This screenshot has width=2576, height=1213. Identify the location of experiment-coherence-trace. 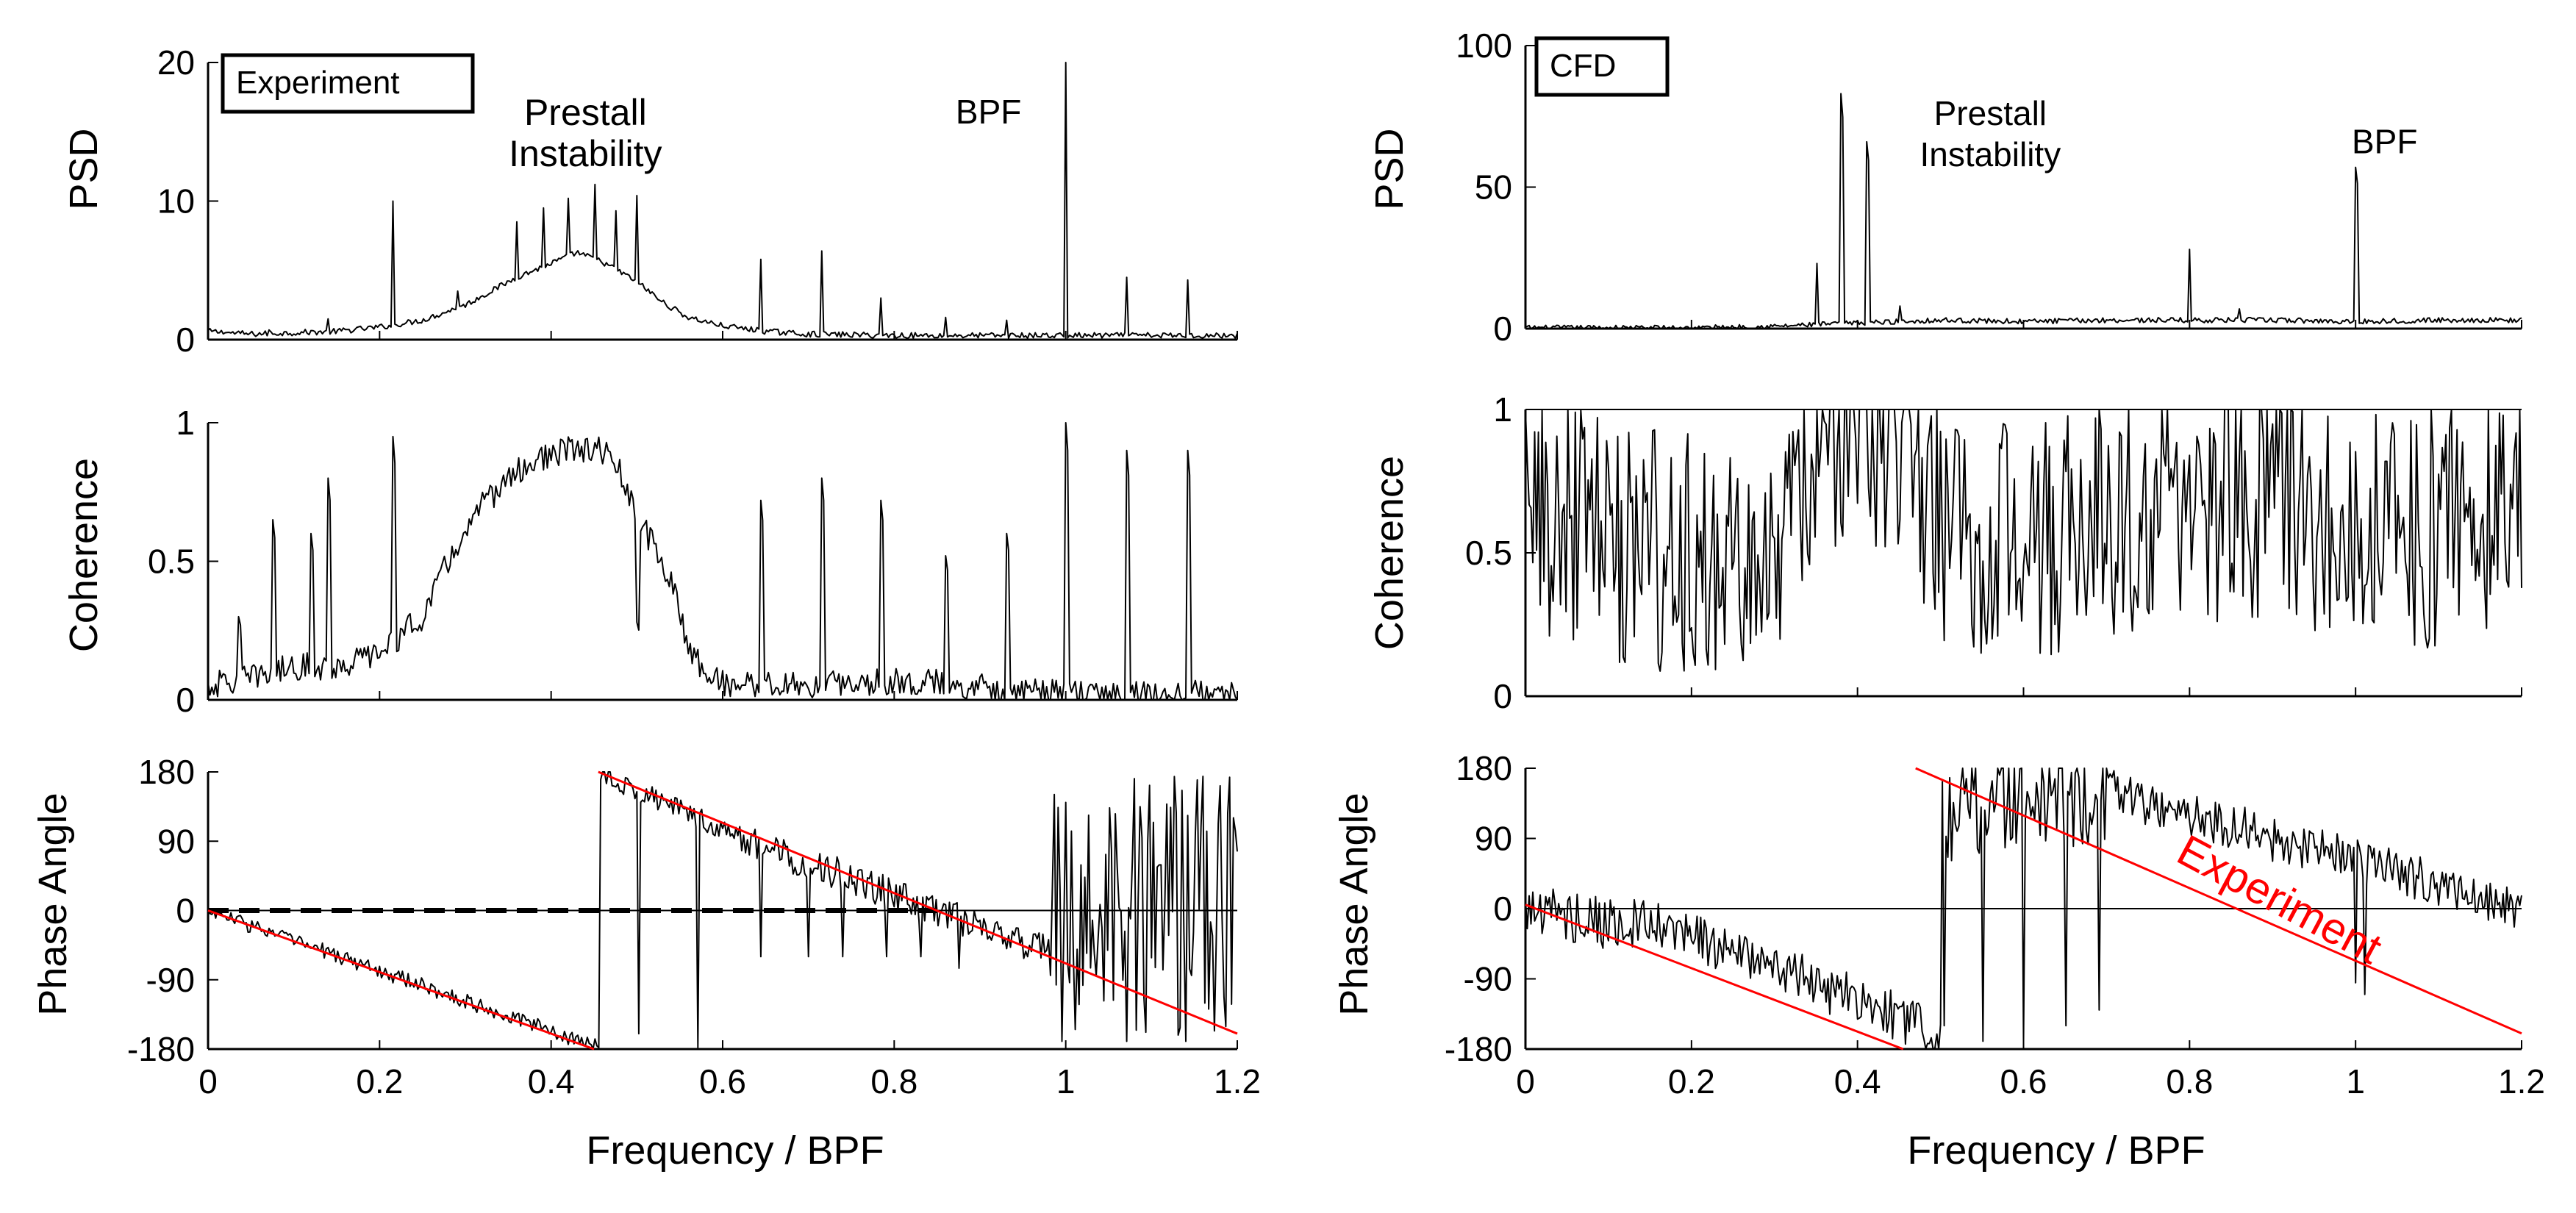
(722, 561).